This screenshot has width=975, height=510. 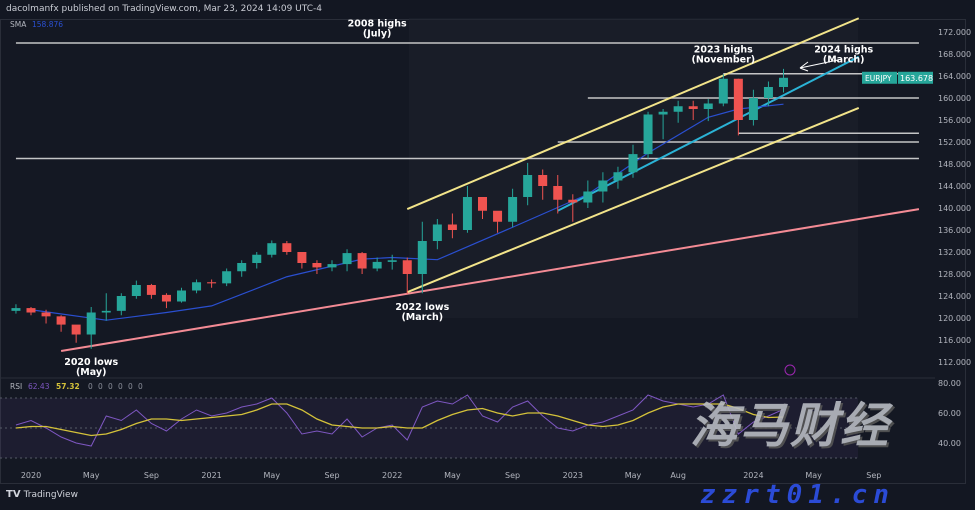 What do you see at coordinates (723, 59) in the screenshot?
I see `annotation-line: (November)` at bounding box center [723, 59].